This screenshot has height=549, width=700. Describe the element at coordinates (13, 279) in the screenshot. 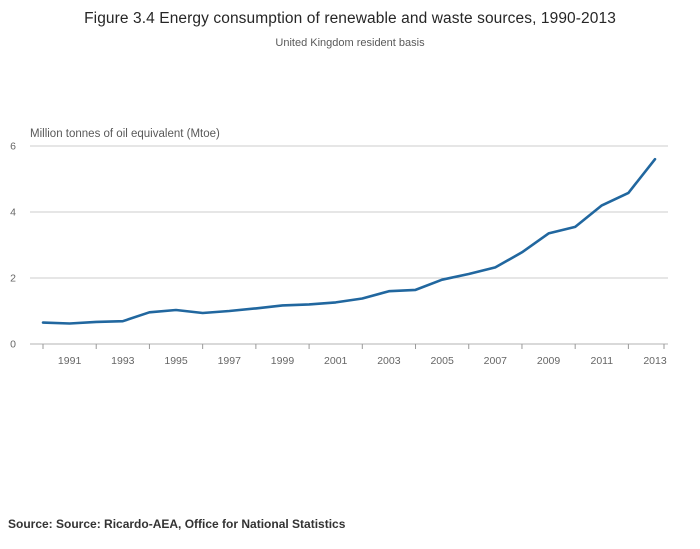

I see `y-tick-label: 2` at that location.